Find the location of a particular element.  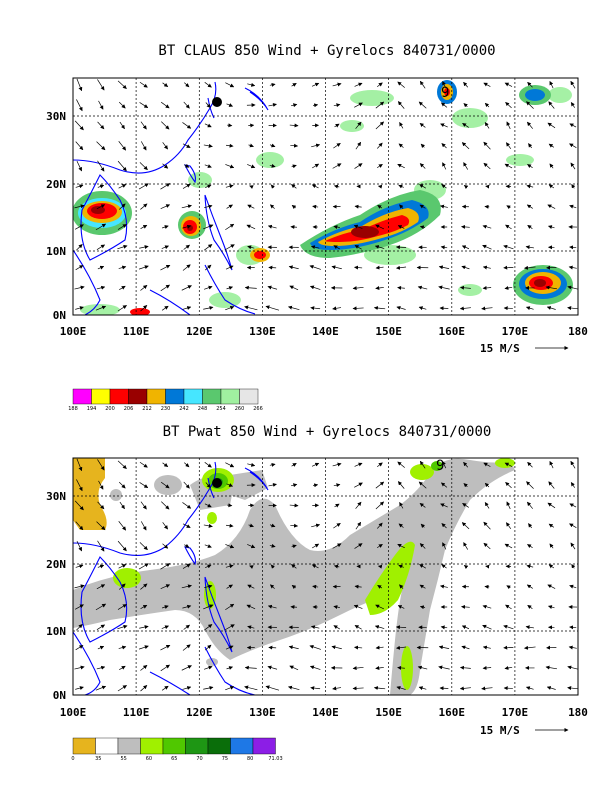

colorbar-label: 0 is located at coordinates (72, 759).